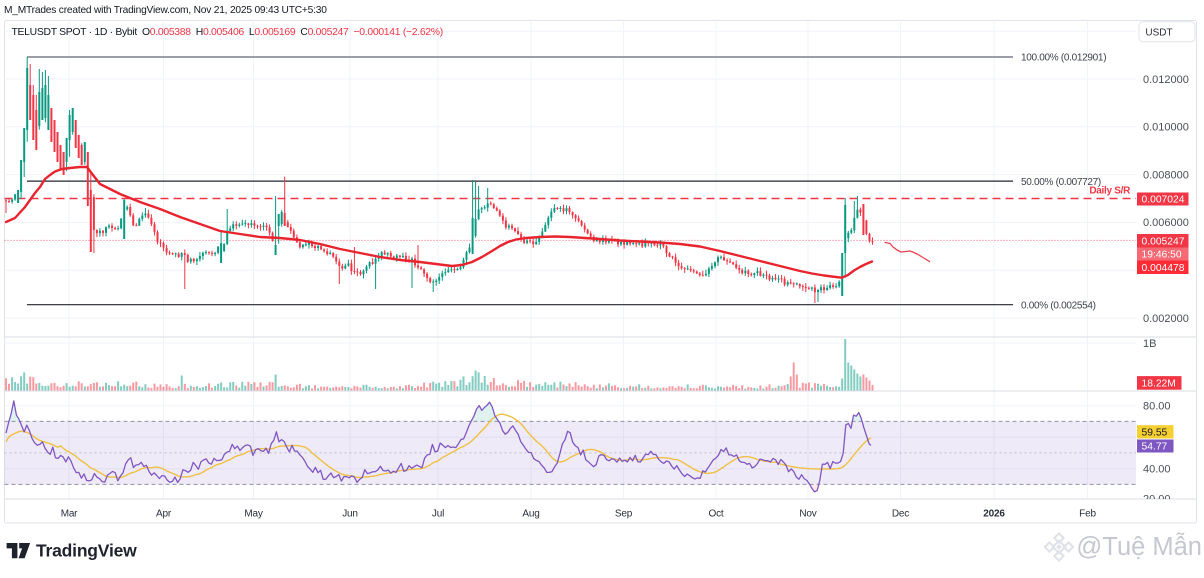 Image resolution: width=1204 pixels, height=578 pixels. I want to click on svg-text: 0.008000, so click(1166, 175).